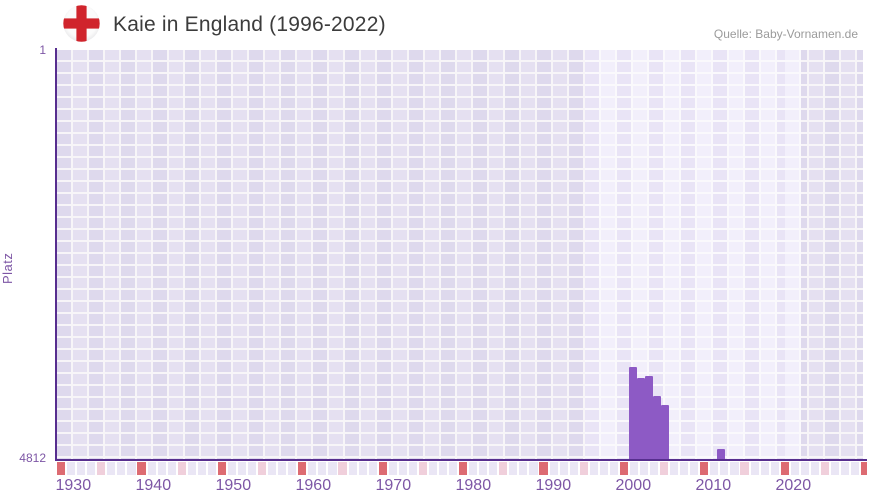  Describe the element at coordinates (32, 458) in the screenshot. I see `y-tick-bottom: 4812` at that location.